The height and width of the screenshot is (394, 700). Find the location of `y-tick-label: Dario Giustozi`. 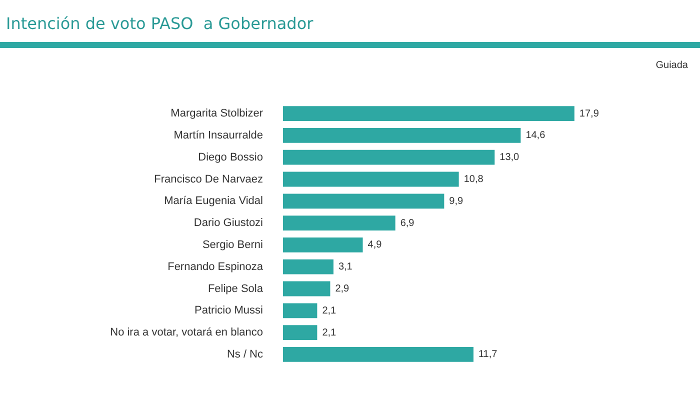

y-tick-label: Dario Giustozi is located at coordinates (228, 223).